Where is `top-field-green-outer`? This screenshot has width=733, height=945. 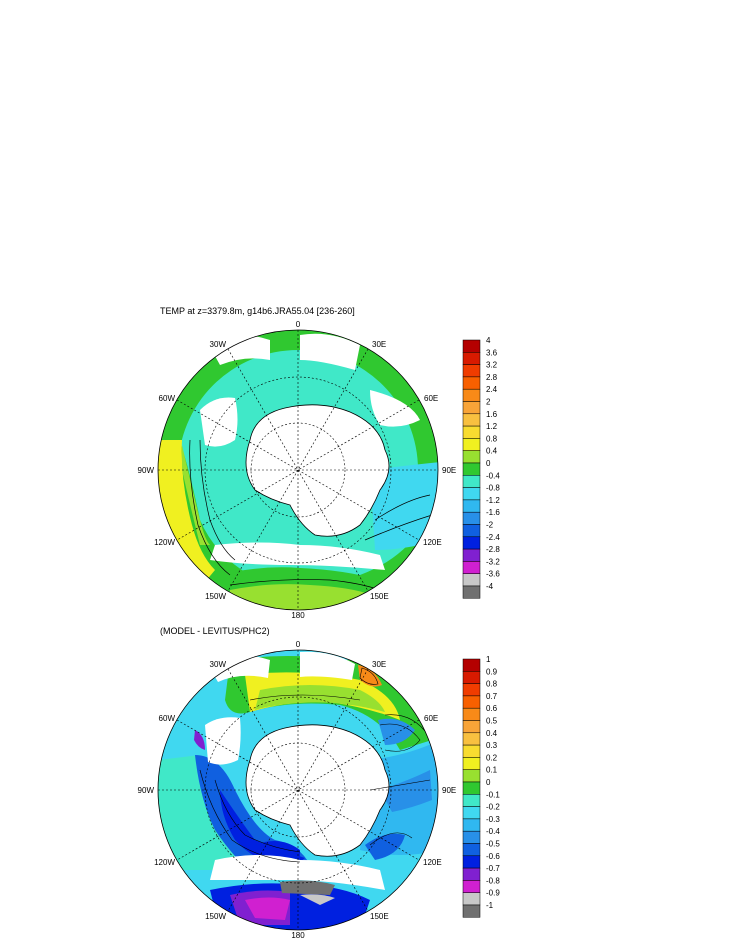
top-field-green-outer is located at coordinates (298, 400).